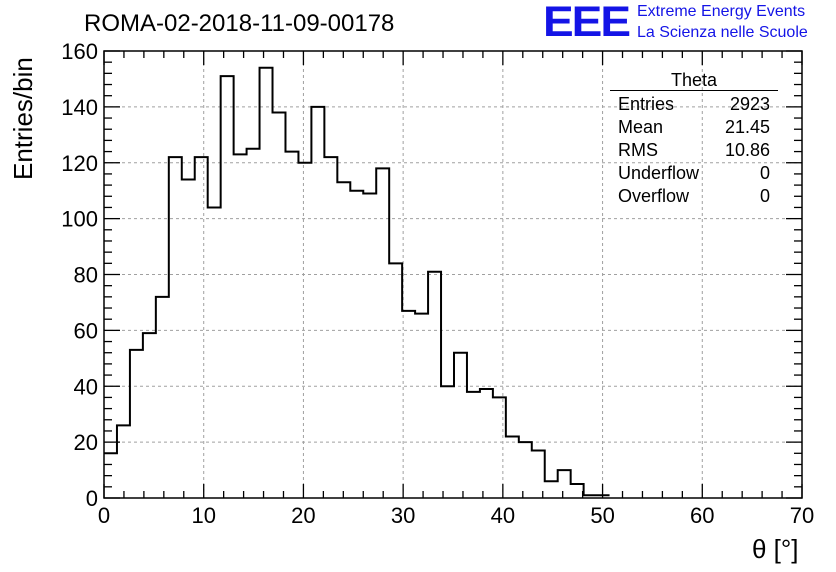 This screenshot has width=836, height=572. Describe the element at coordinates (79, 51) in the screenshot. I see `y-tick-label: 160` at that location.